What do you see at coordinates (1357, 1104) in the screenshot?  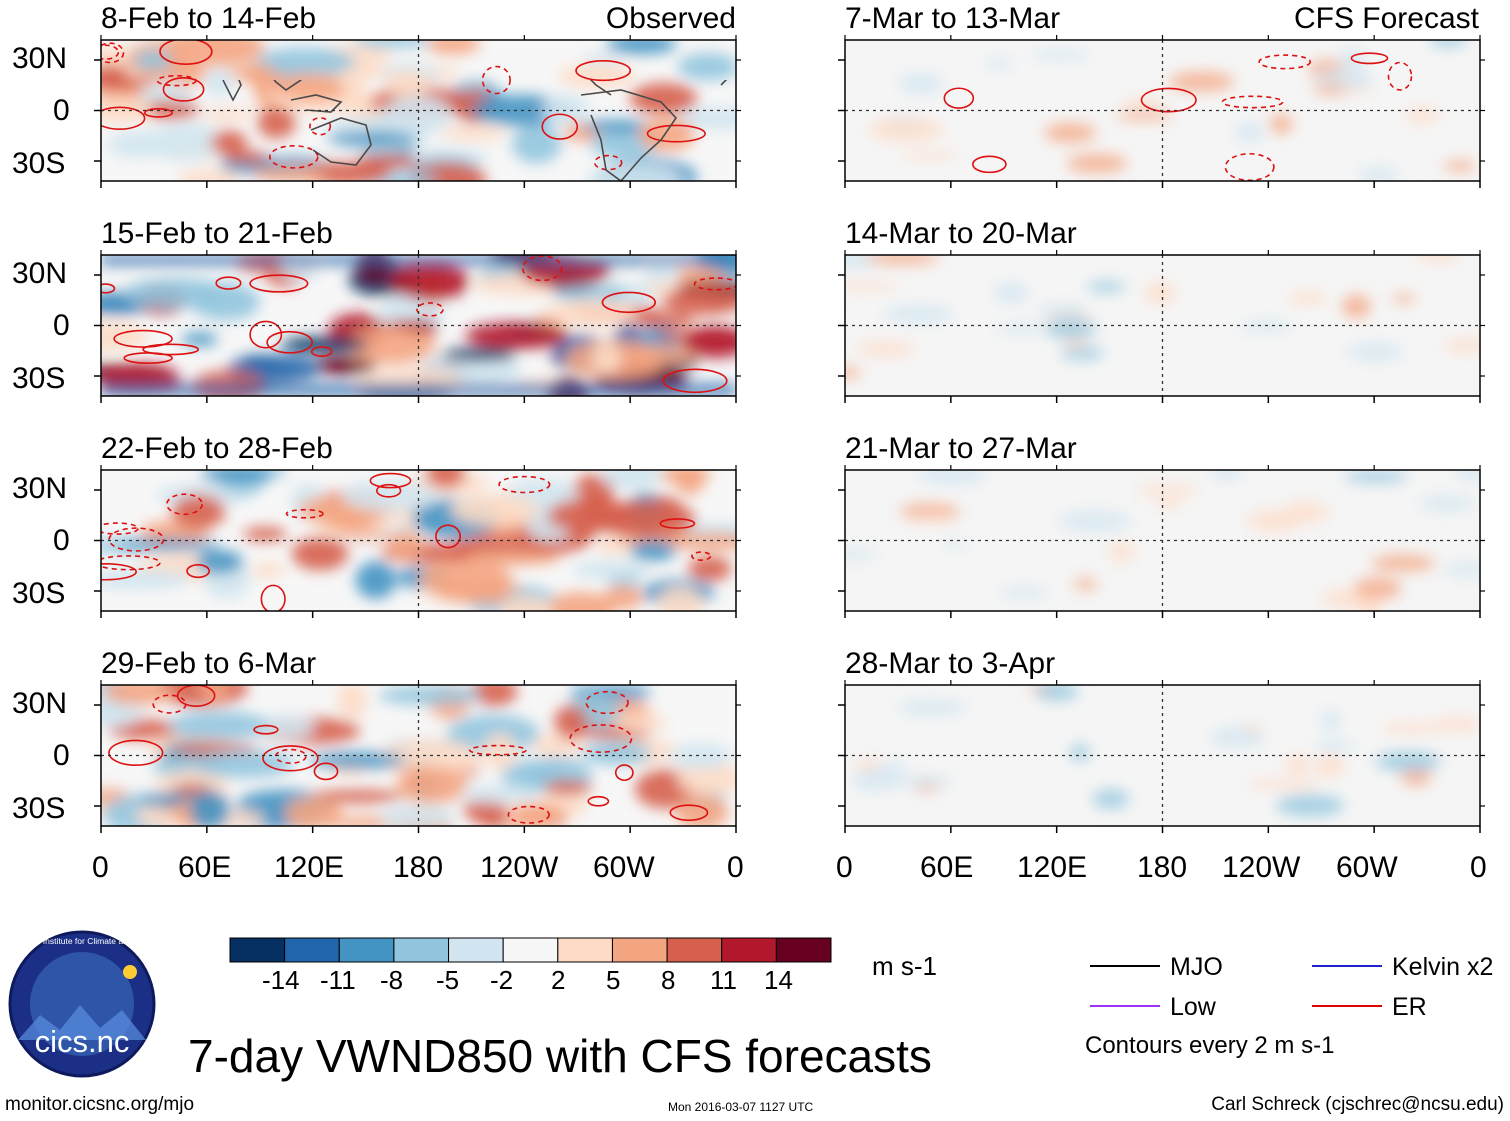 I see `footer-author: Carl Schreck (cjschrec@ncsu.edu)` at bounding box center [1357, 1104].